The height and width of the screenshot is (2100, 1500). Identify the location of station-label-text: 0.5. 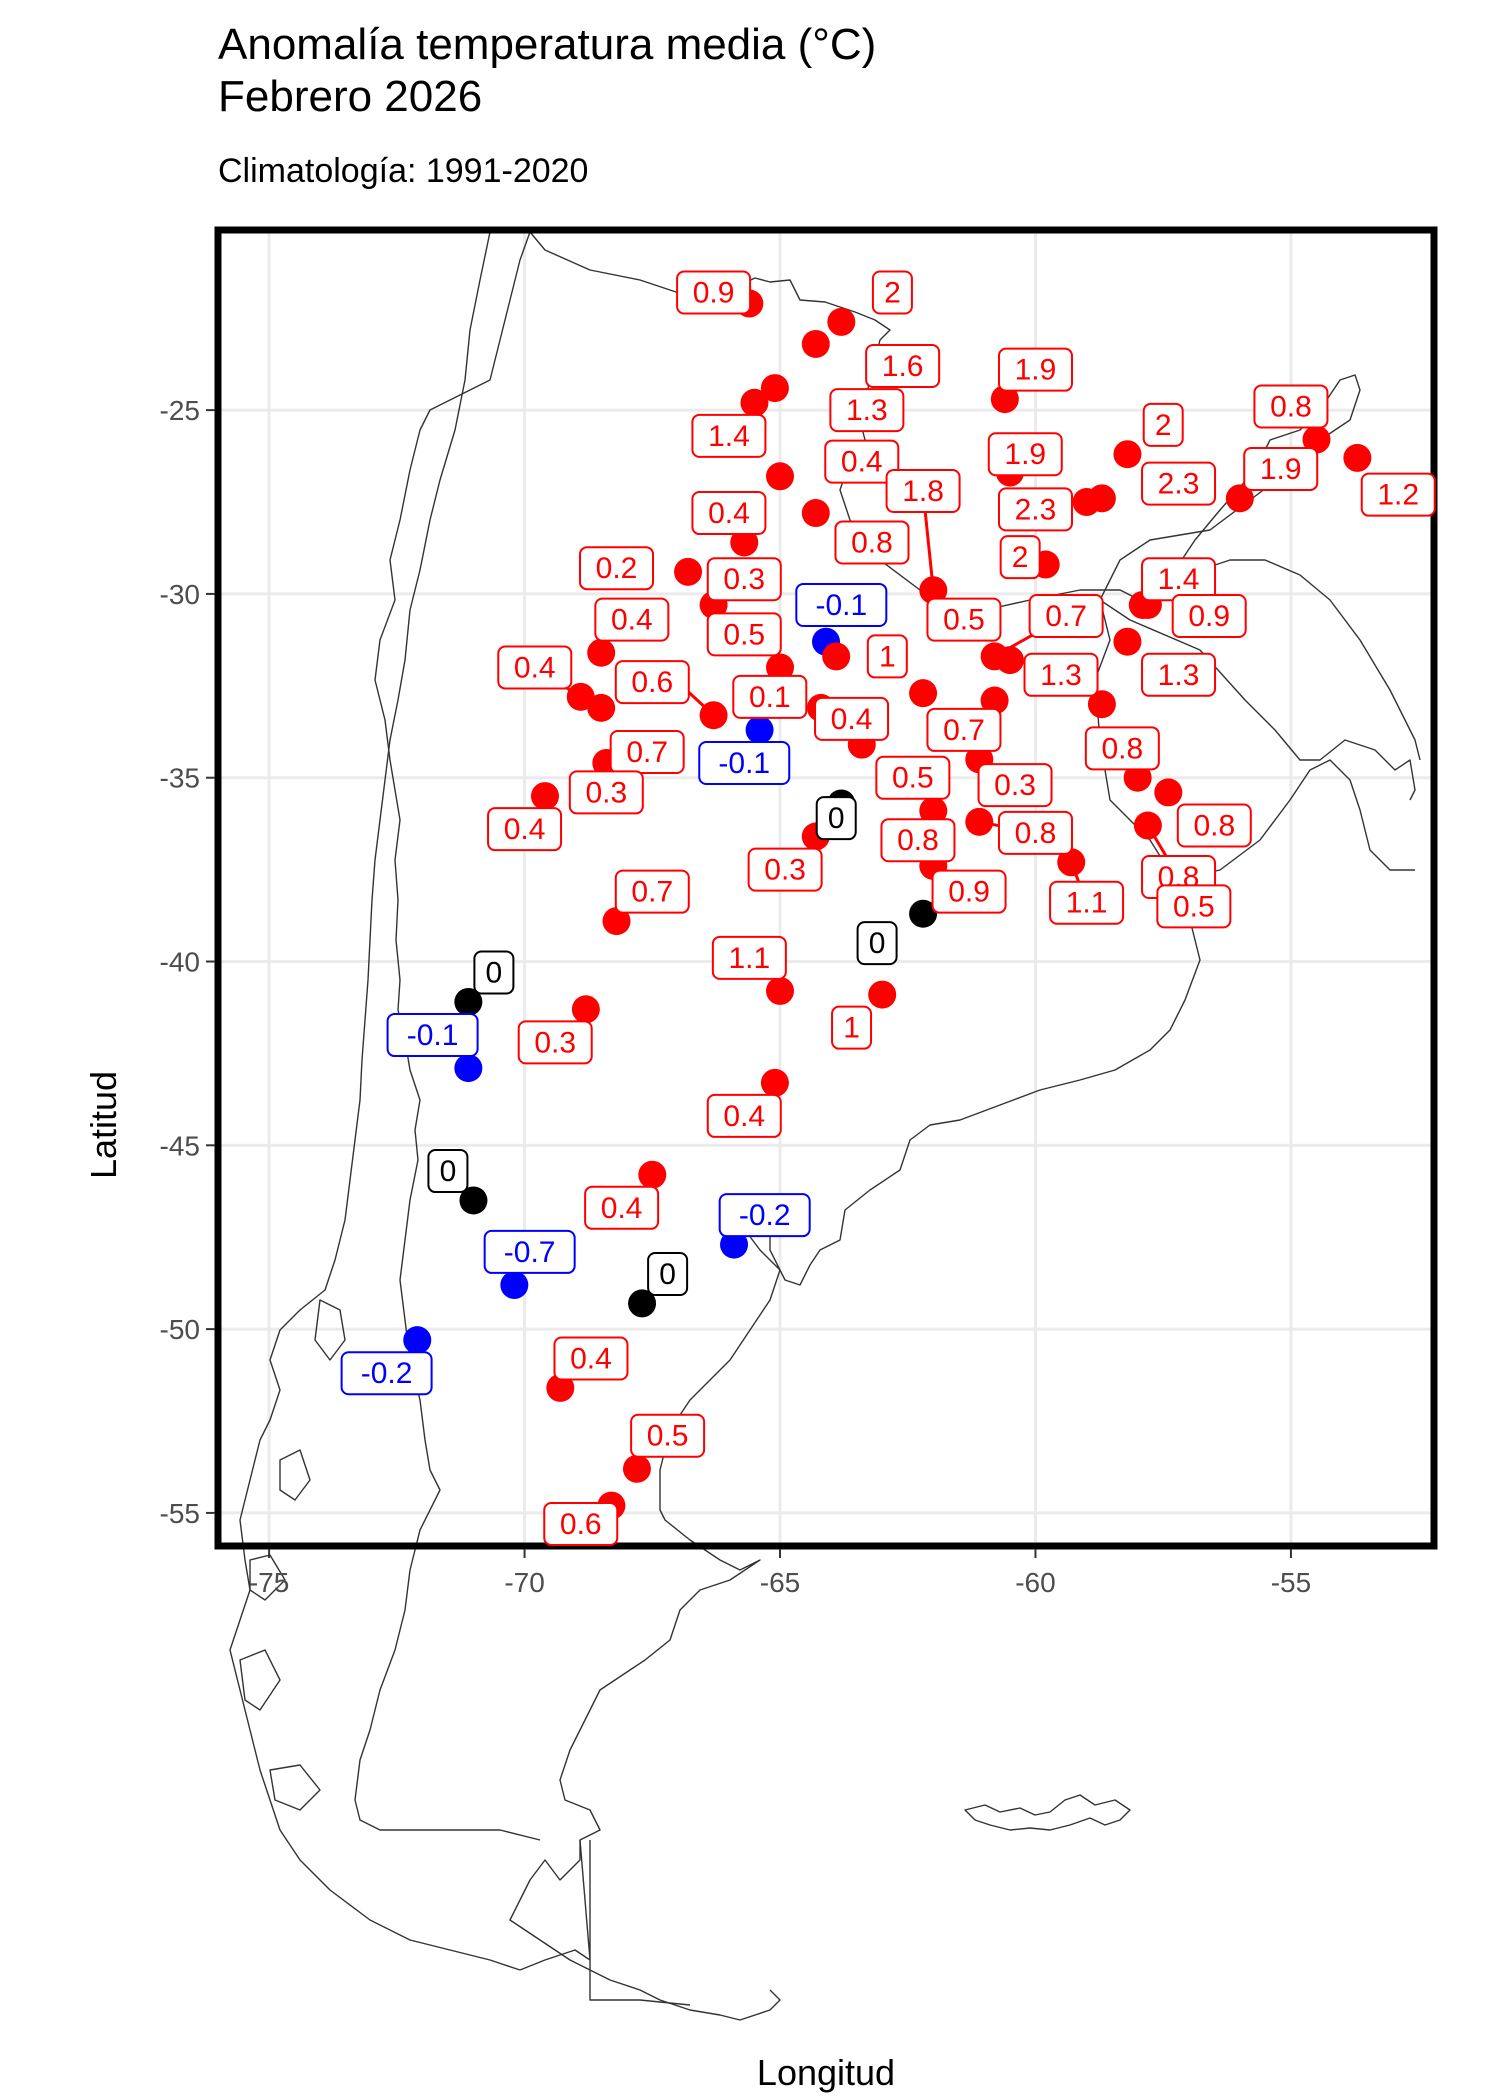
(744, 634).